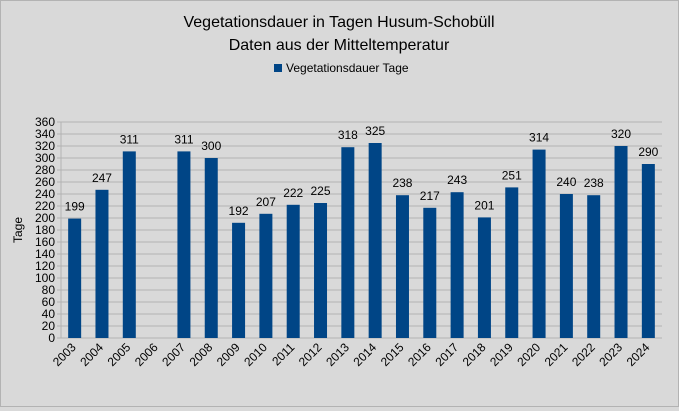 This screenshot has width=679, height=411. What do you see at coordinates (91, 354) in the screenshot?
I see `x-tick-label: 2004` at bounding box center [91, 354].